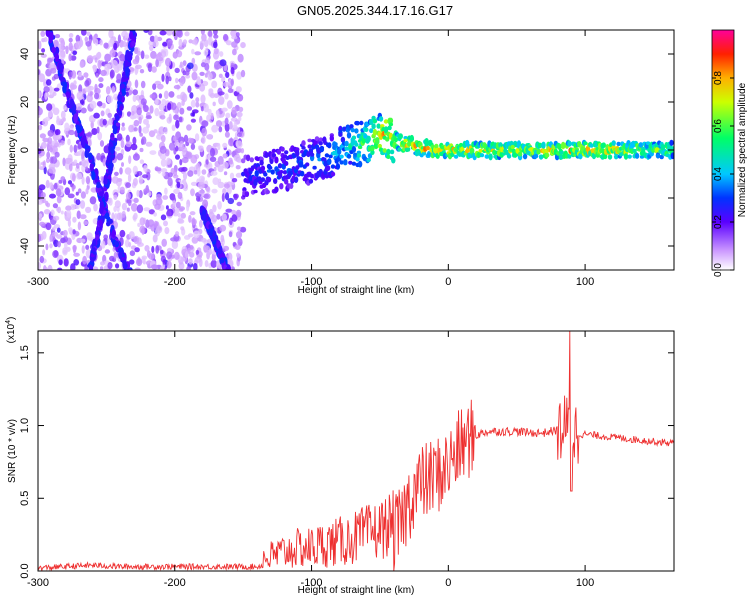 This screenshot has width=750, height=600. Describe the element at coordinates (375, 10) in the screenshot. I see `chart-title: GN05.2025.344.17.16.G17` at that location.